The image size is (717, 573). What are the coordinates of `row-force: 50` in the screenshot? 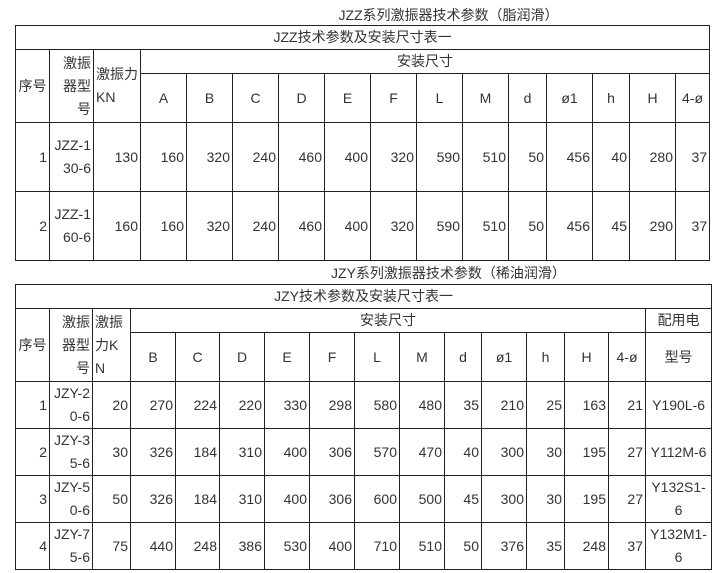 It's located at (111, 499).